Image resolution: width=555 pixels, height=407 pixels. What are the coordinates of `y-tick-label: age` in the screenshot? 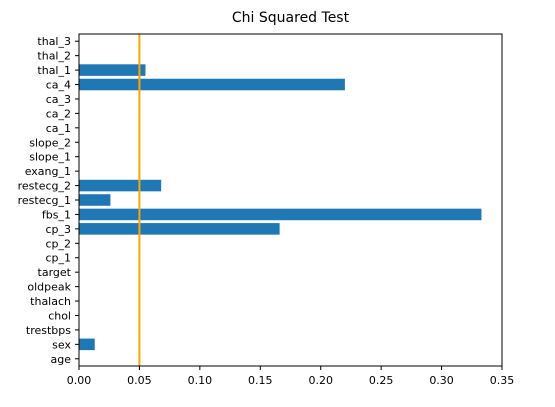 It's located at (61, 359).